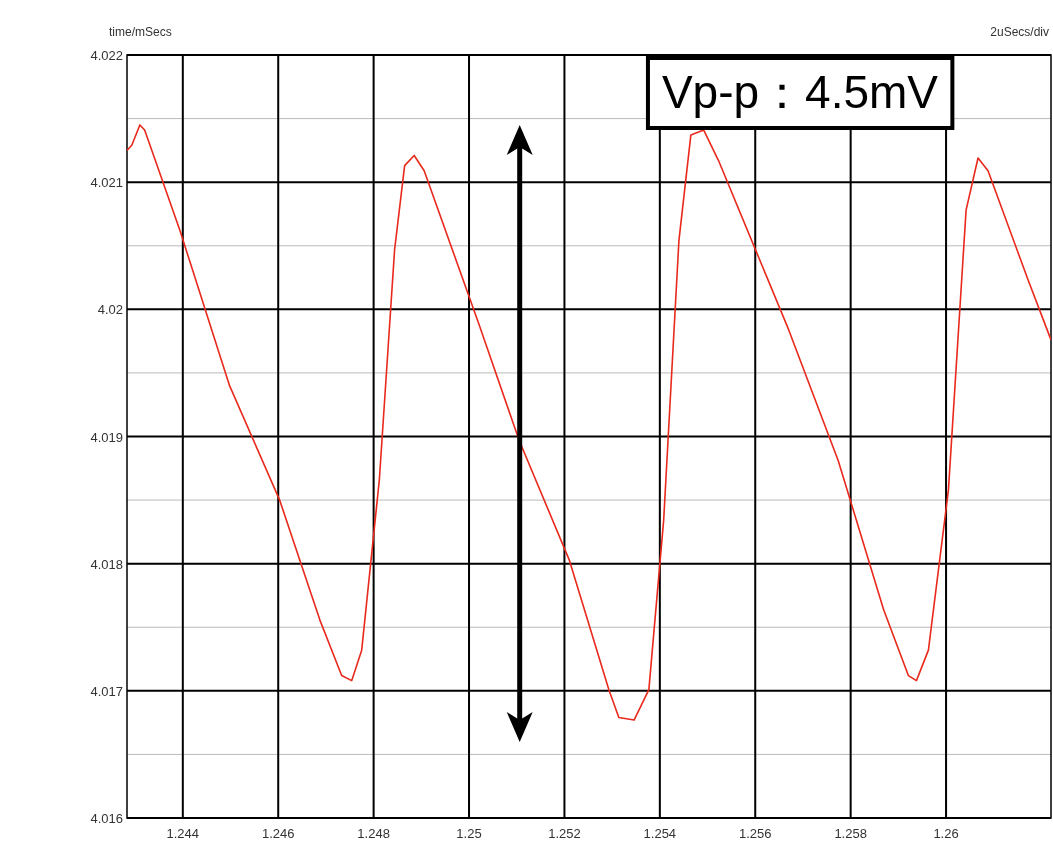  I want to click on y-tick-label: 4.021, so click(106, 183).